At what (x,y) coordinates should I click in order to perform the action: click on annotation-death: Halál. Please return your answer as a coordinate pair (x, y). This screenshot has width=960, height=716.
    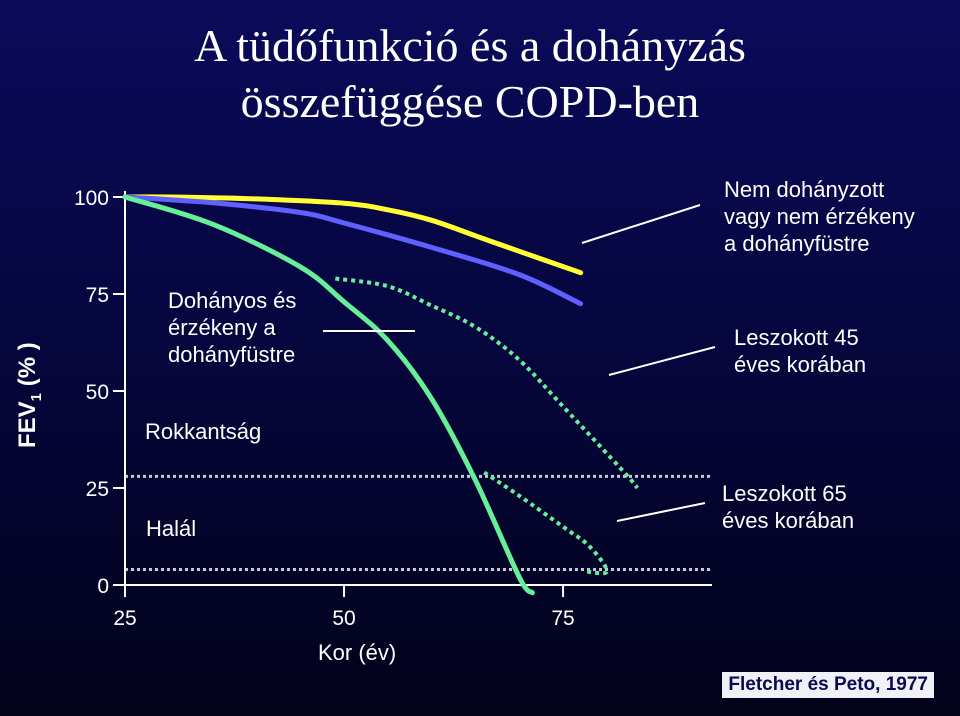
    Looking at the image, I should click on (171, 528).